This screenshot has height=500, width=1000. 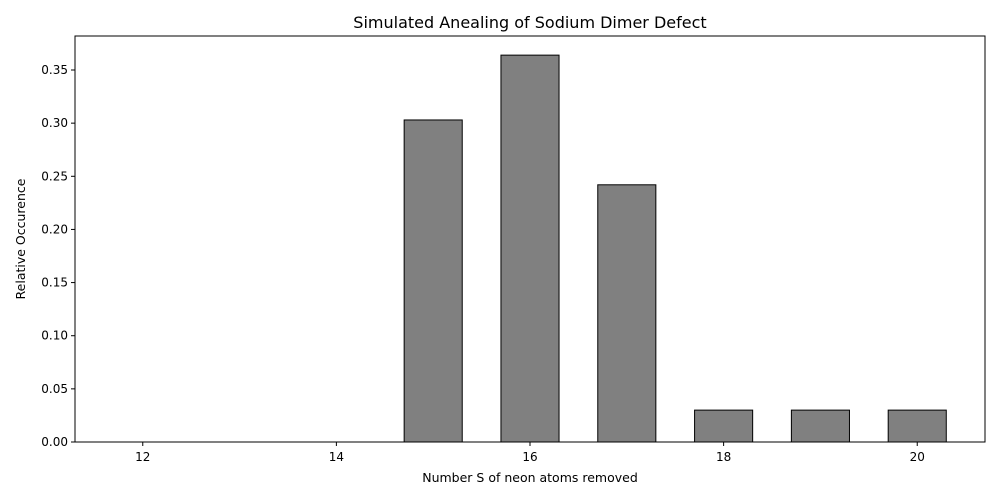 I want to click on x-ticks: 12 14 16 18 20, so click(x=530, y=453).